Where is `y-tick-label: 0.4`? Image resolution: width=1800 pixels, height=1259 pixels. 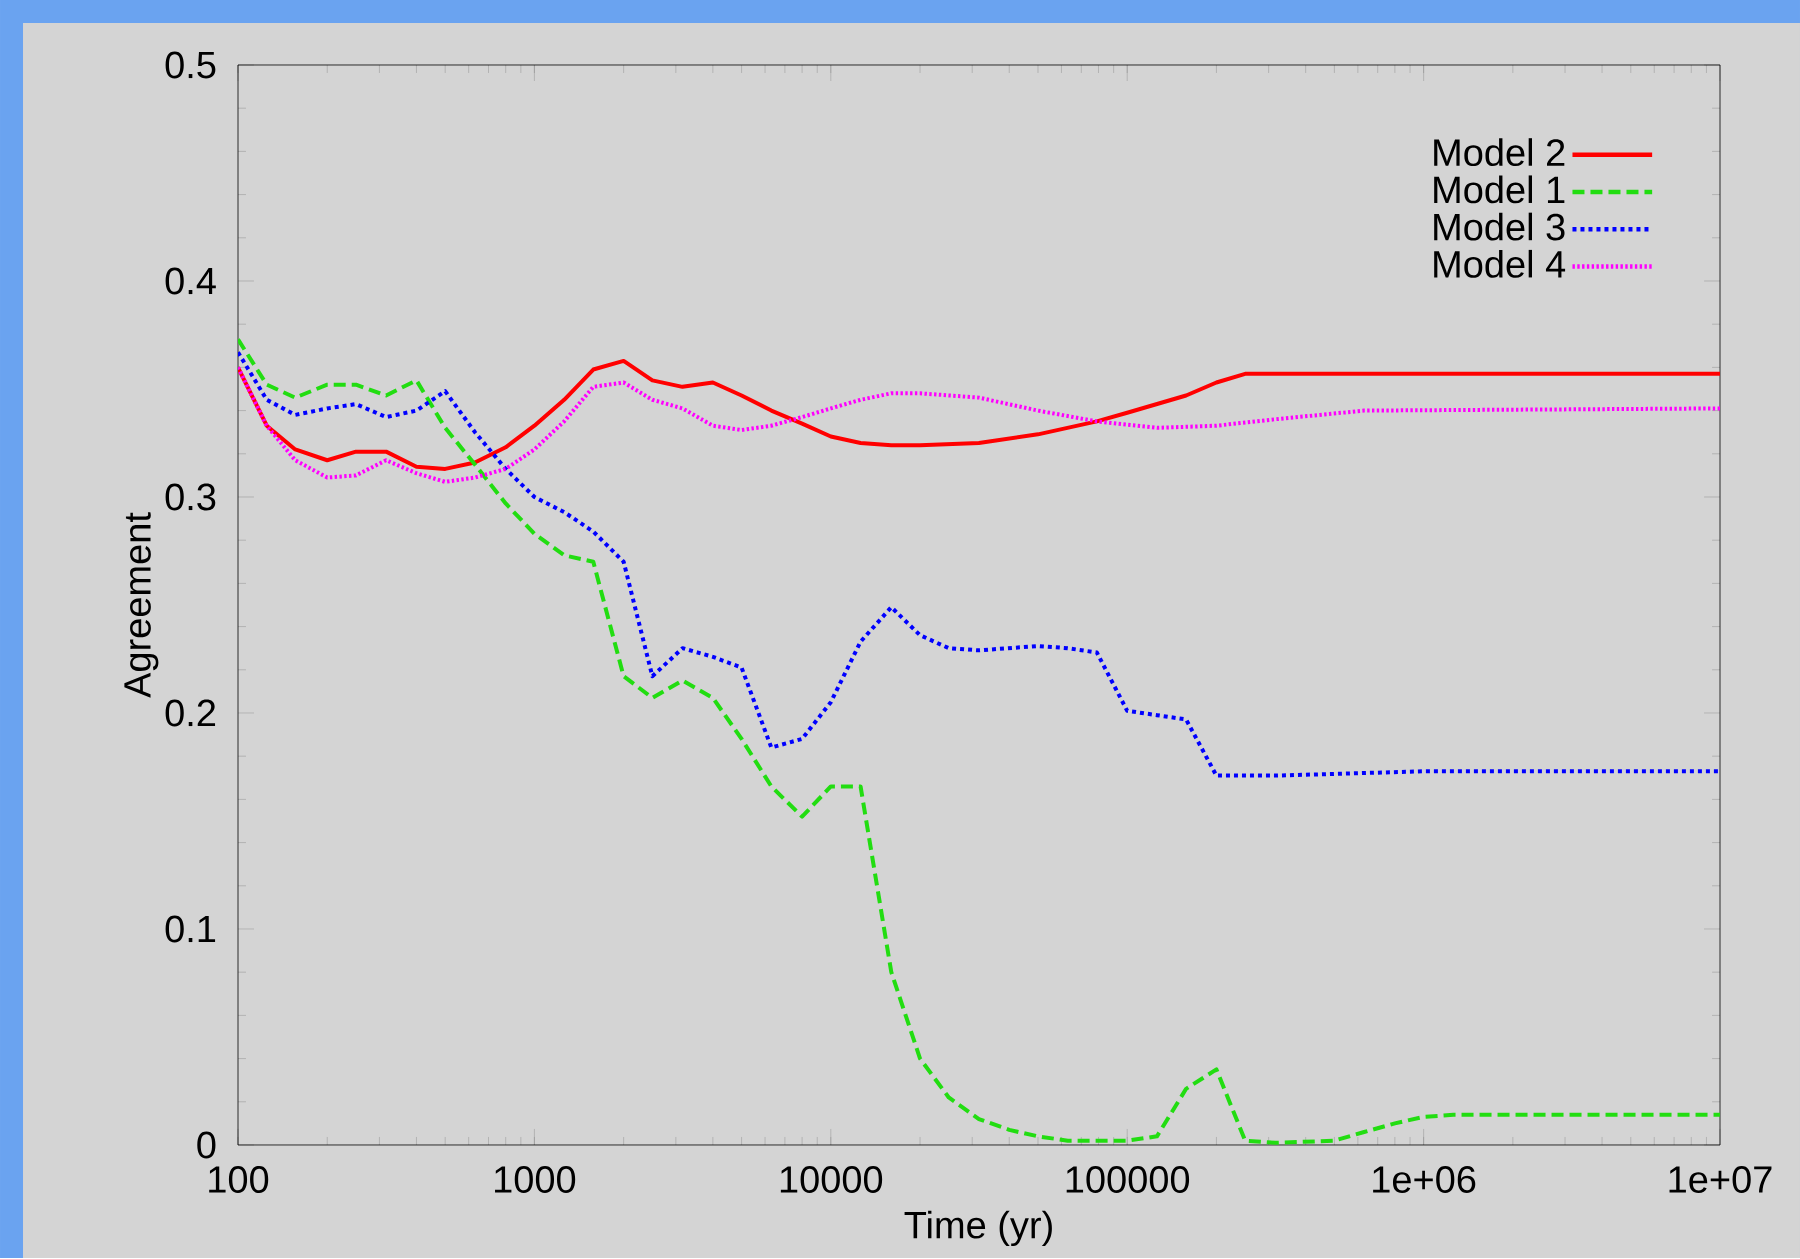 y-tick-label: 0.4 is located at coordinates (190, 281).